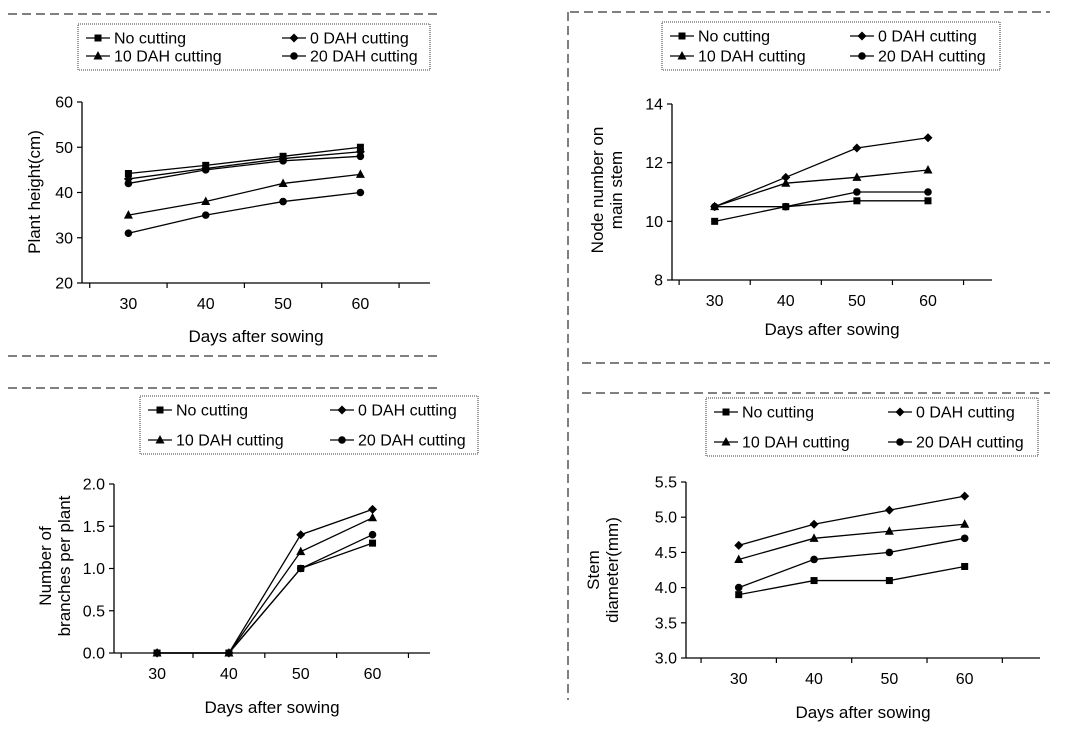 The width and height of the screenshot is (1067, 735). What do you see at coordinates (64, 193) in the screenshot?
I see `y-tick-label: 40` at bounding box center [64, 193].